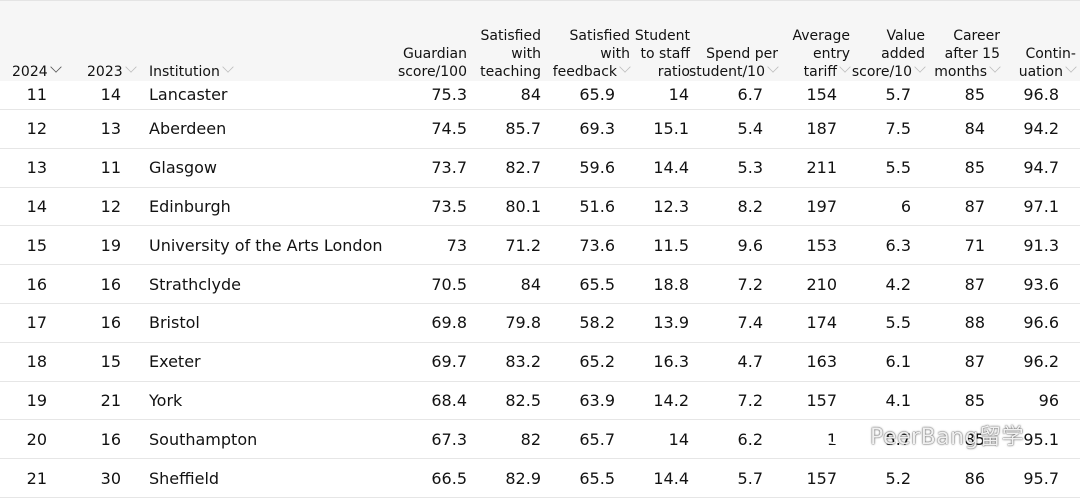 This screenshot has height=498, width=1080. Describe the element at coordinates (110, 168) in the screenshot. I see `cell-y2023: 11` at that location.